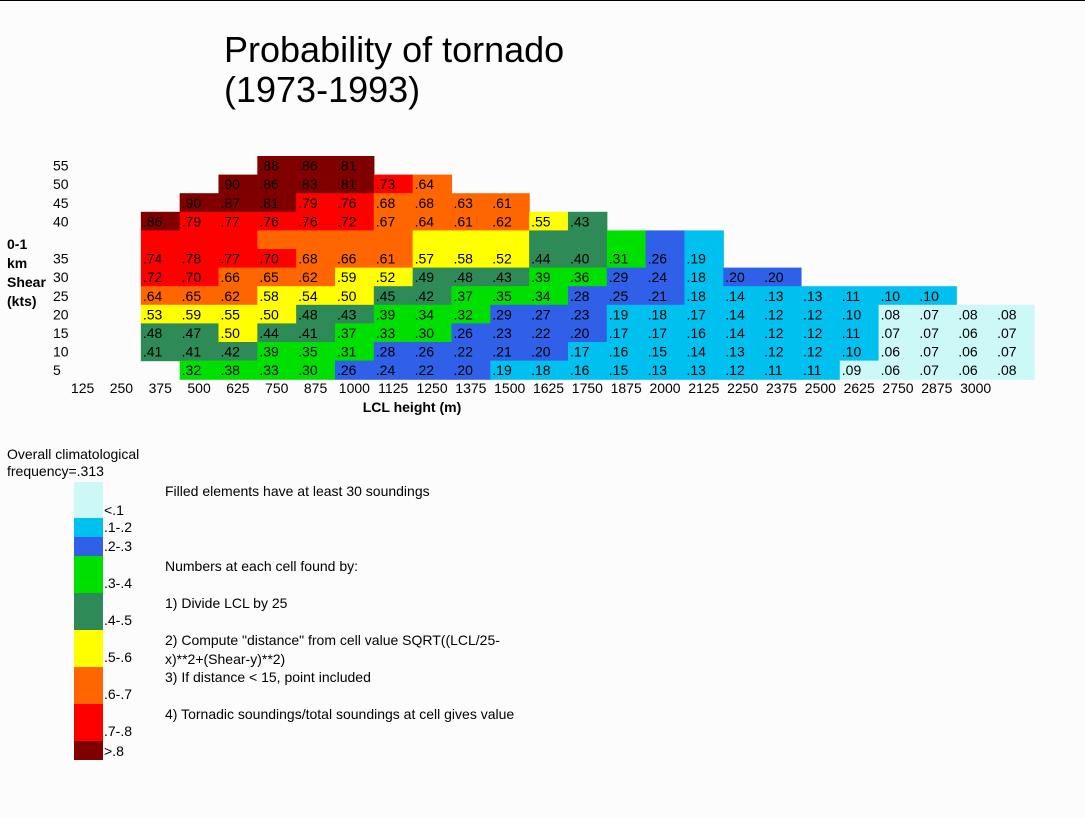  What do you see at coordinates (541, 296) in the screenshot?
I see `cell-value-label: .34` at bounding box center [541, 296].